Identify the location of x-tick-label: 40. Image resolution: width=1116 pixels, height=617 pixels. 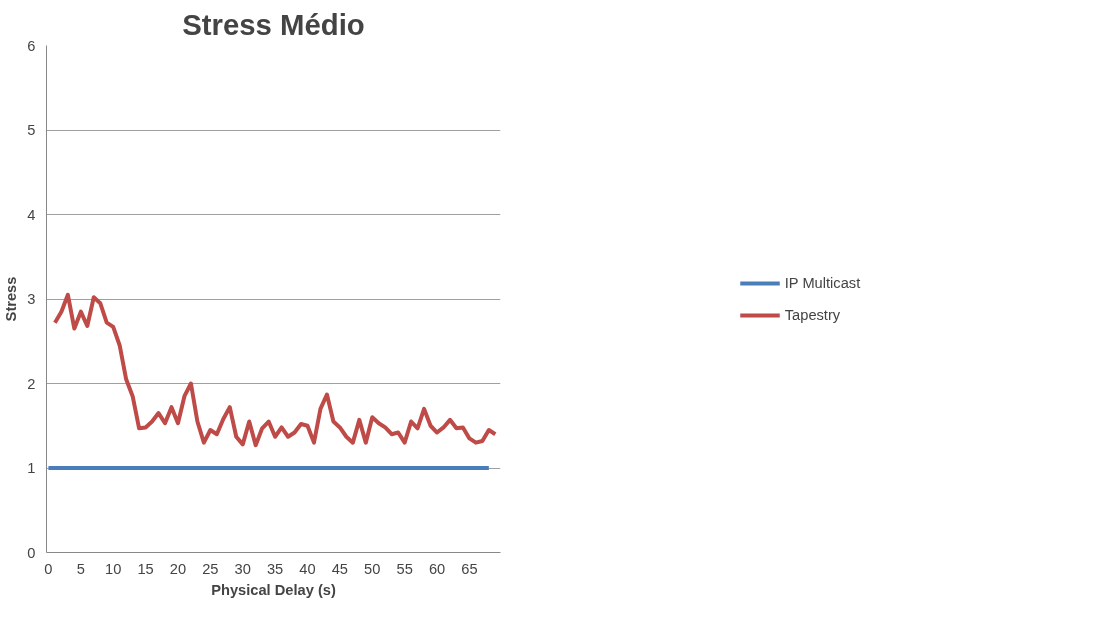
(307, 568).